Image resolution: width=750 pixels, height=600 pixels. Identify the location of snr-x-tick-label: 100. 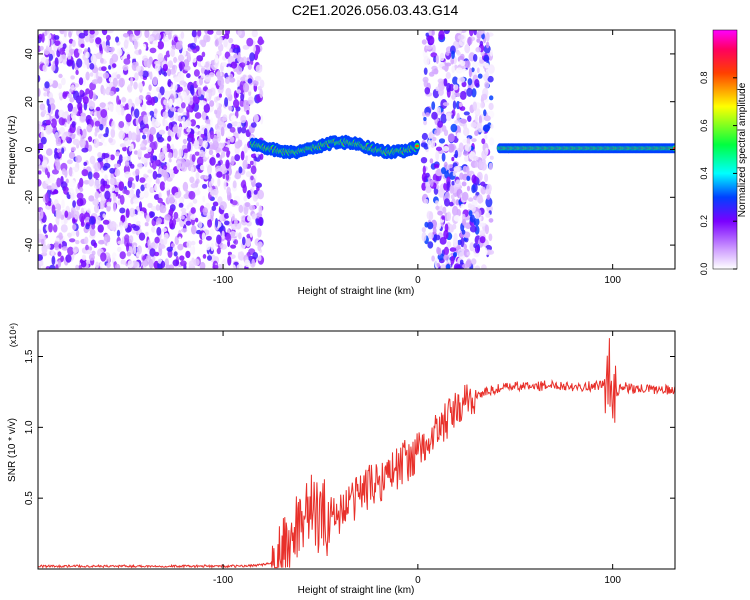
(612, 580).